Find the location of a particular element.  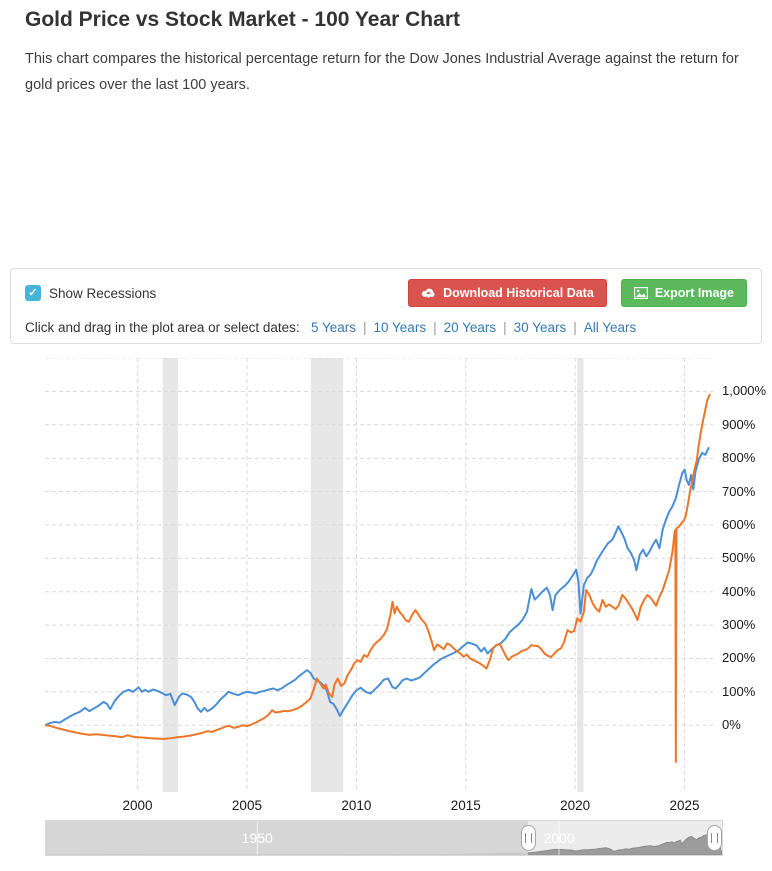

toolbar-buttons: Download Historical Data Export Image is located at coordinates (577, 293).